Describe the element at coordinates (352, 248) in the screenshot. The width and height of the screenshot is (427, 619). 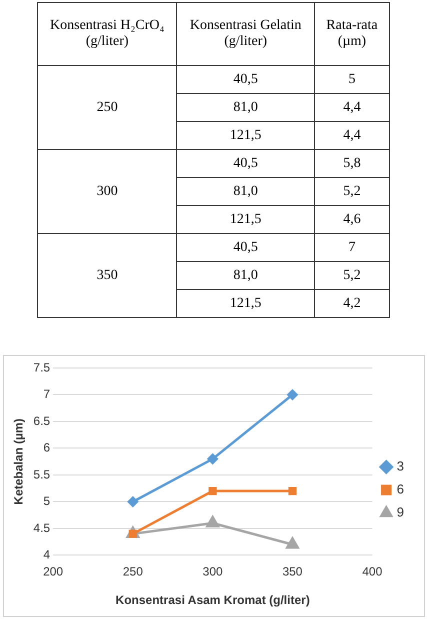
I see `text: 7` at that location.